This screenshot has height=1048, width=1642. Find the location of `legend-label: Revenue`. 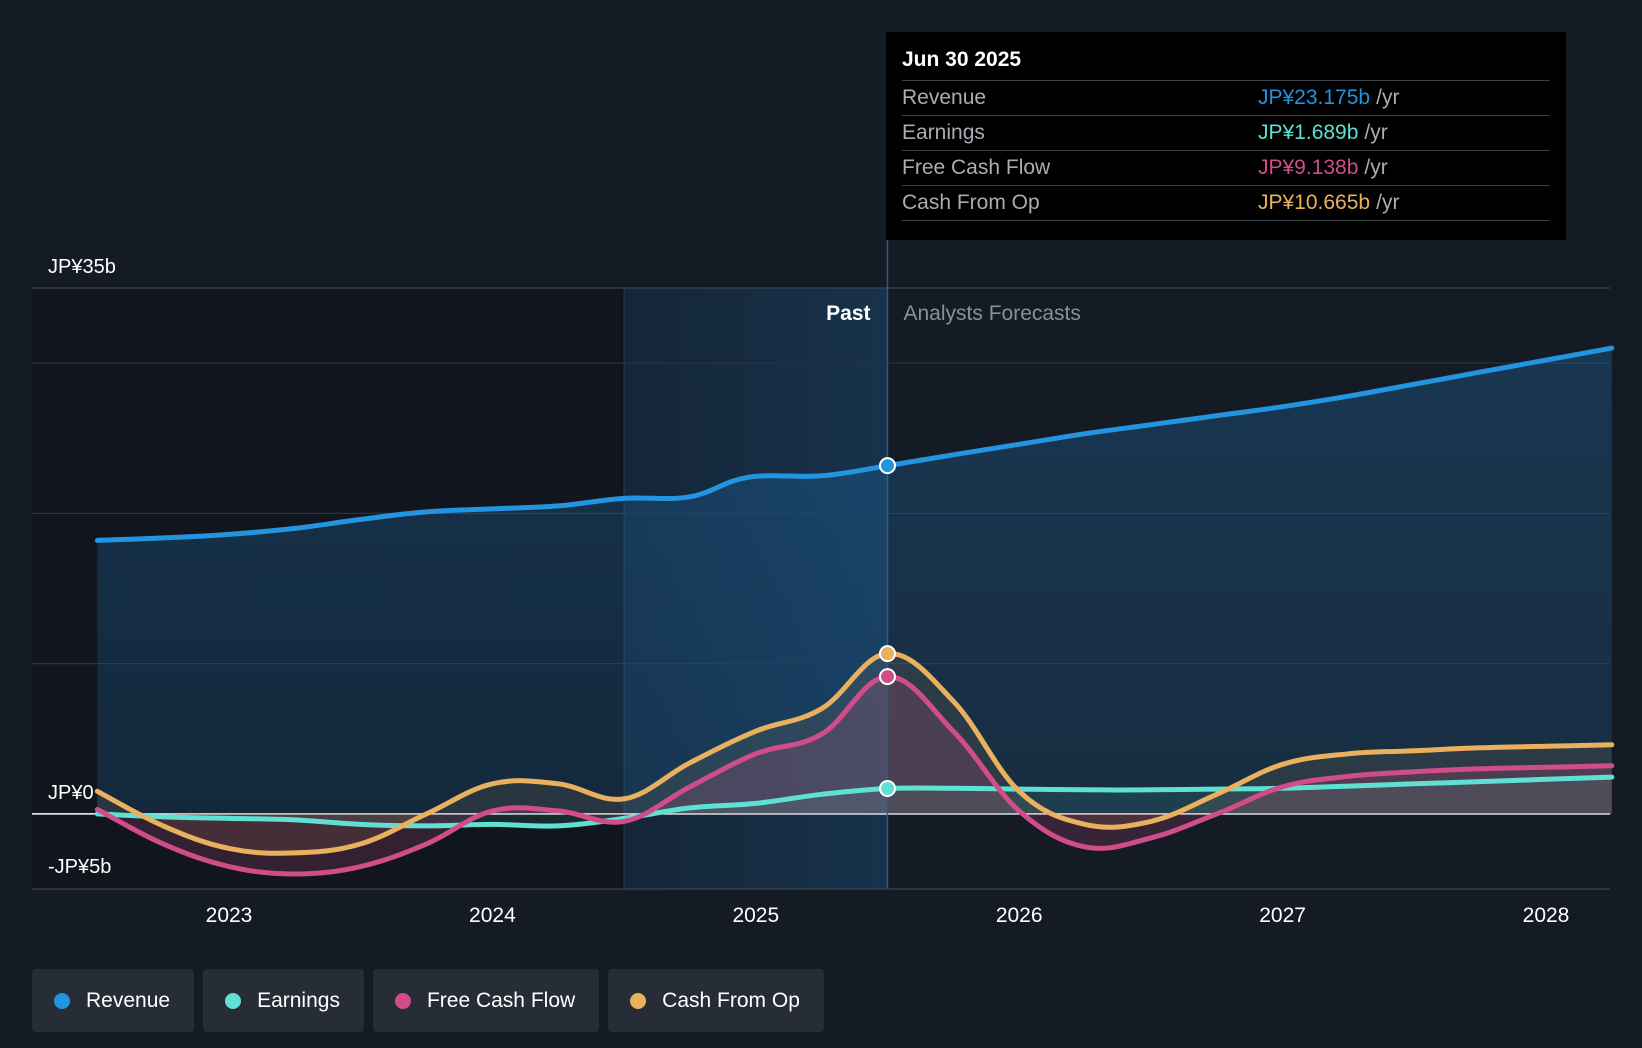

legend-label: Revenue is located at coordinates (128, 1000).